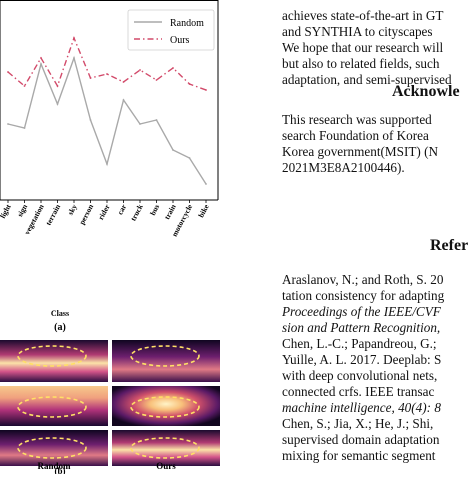  I want to click on text-line: This research was supported, so click(357, 119).